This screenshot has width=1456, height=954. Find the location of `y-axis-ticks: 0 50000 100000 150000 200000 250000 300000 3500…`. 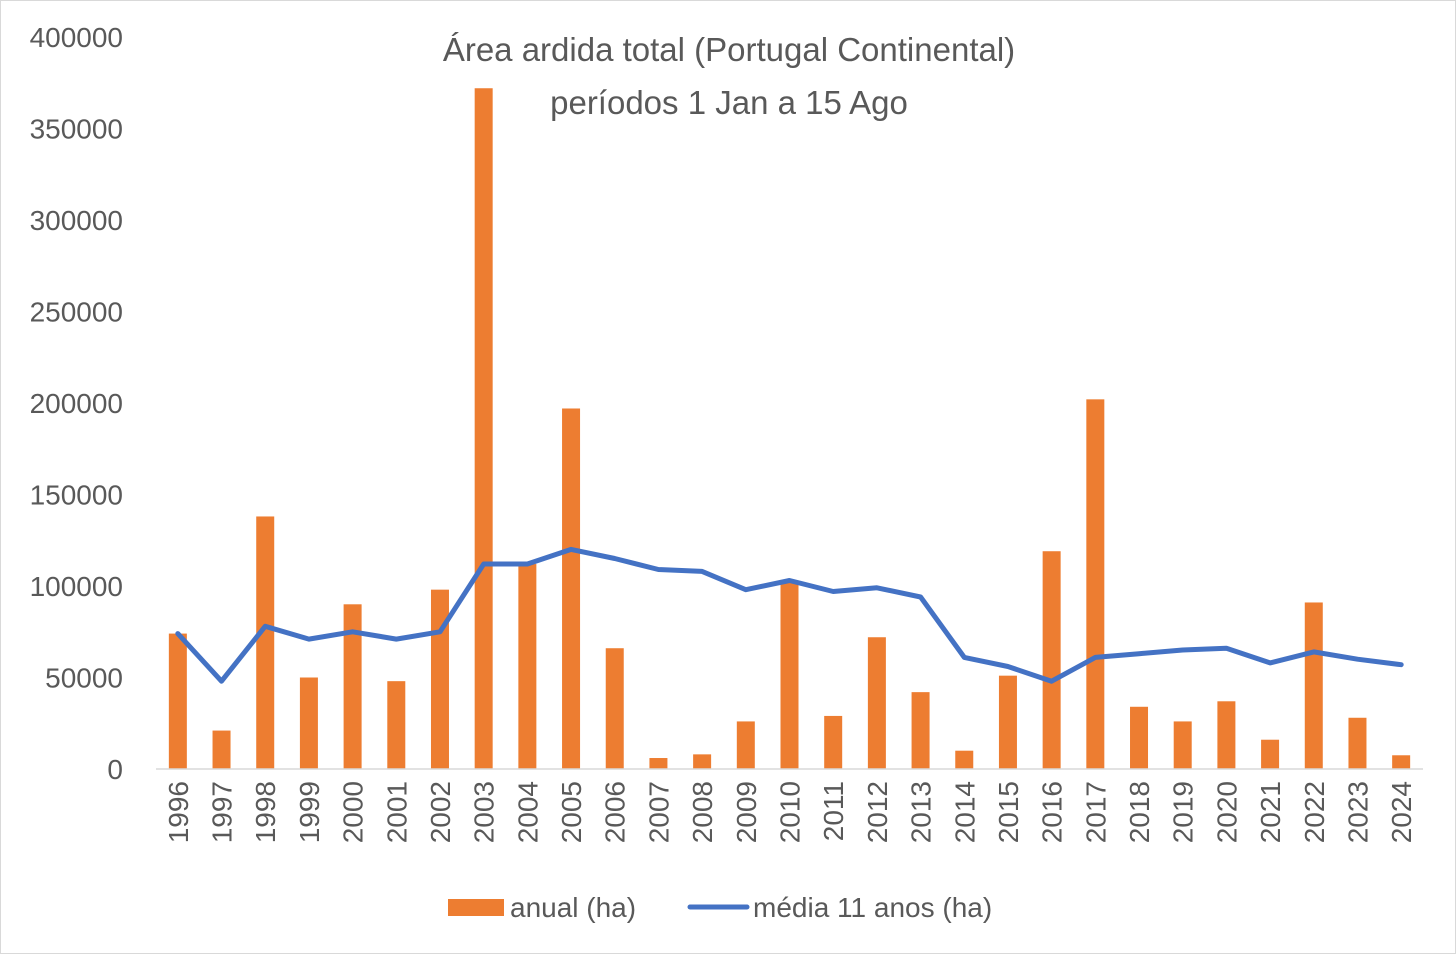

y-axis-ticks: 0 50000 100000 150000 200000 250000 300000 3500… is located at coordinates (76, 403).